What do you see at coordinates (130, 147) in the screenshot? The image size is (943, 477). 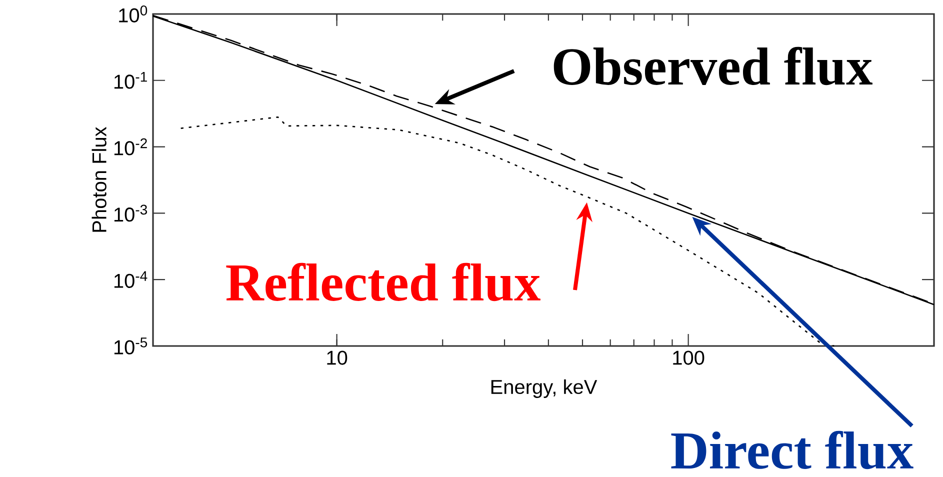 I see `y-tick-label: 10$^{-2}$` at bounding box center [130, 147].